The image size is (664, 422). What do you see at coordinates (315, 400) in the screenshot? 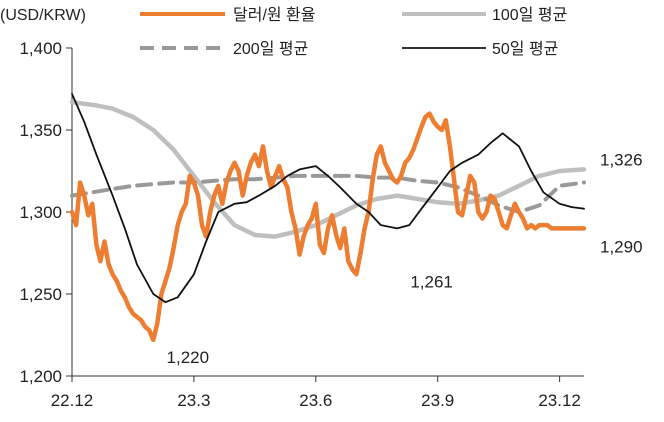
I see `x-tick-label: 23.6` at bounding box center [315, 400].